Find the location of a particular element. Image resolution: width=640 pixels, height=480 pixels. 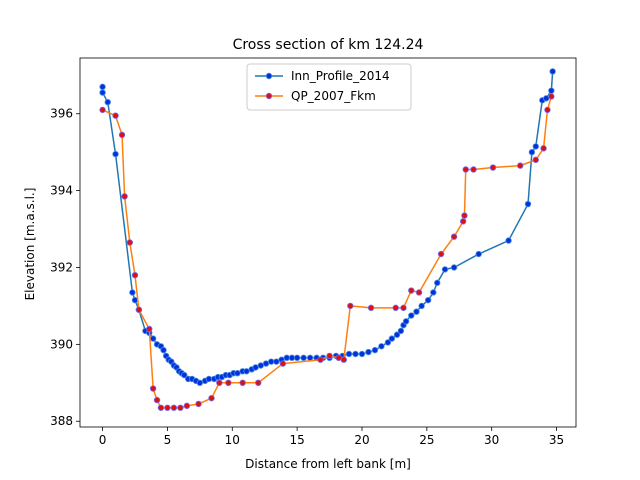

x-tick-label: 30 is located at coordinates (491, 440).